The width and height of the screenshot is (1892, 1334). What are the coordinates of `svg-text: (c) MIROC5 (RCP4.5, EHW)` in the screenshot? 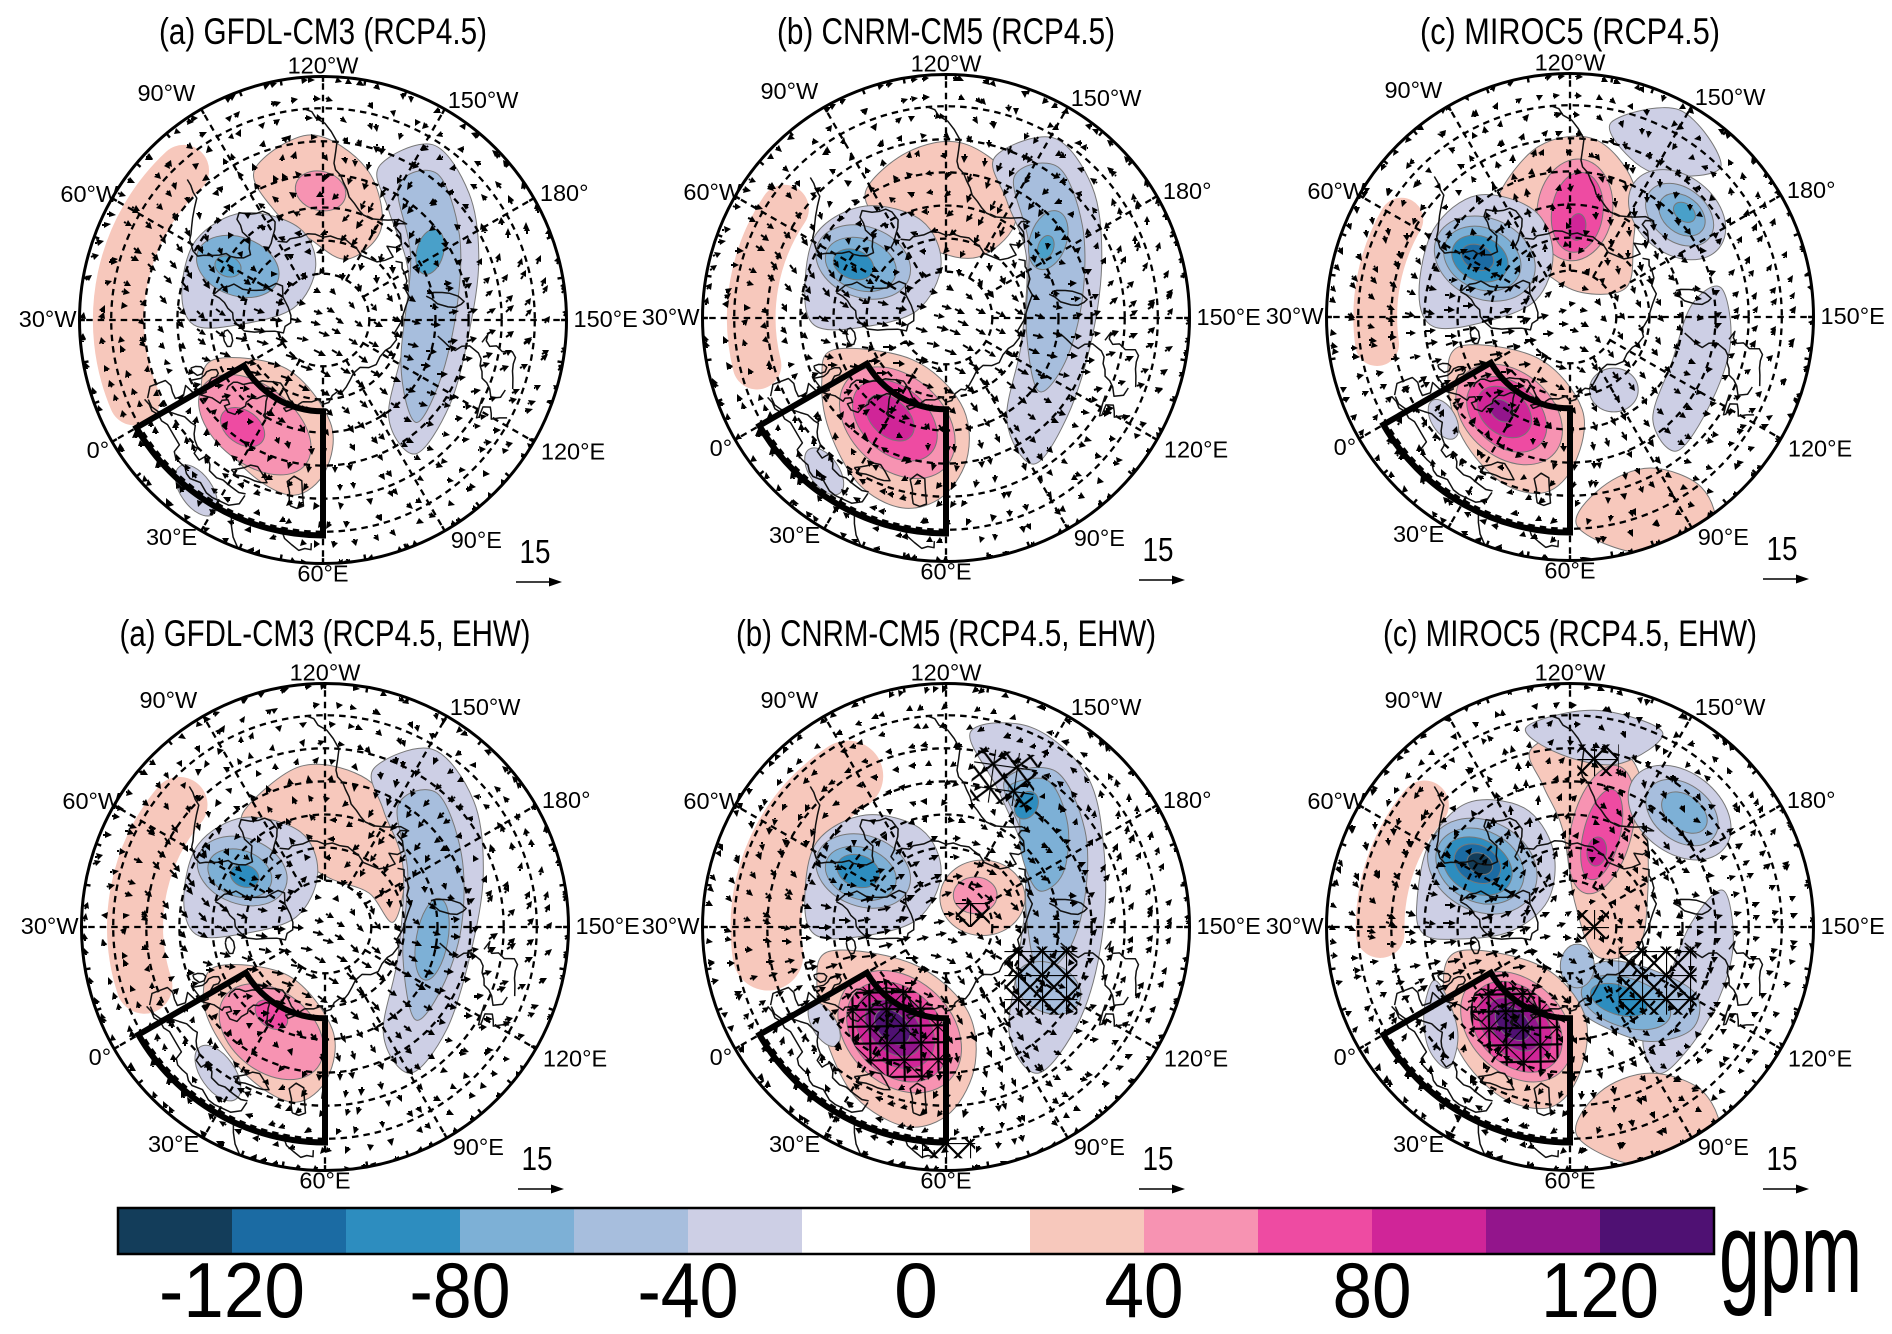 It's located at (1570, 633).